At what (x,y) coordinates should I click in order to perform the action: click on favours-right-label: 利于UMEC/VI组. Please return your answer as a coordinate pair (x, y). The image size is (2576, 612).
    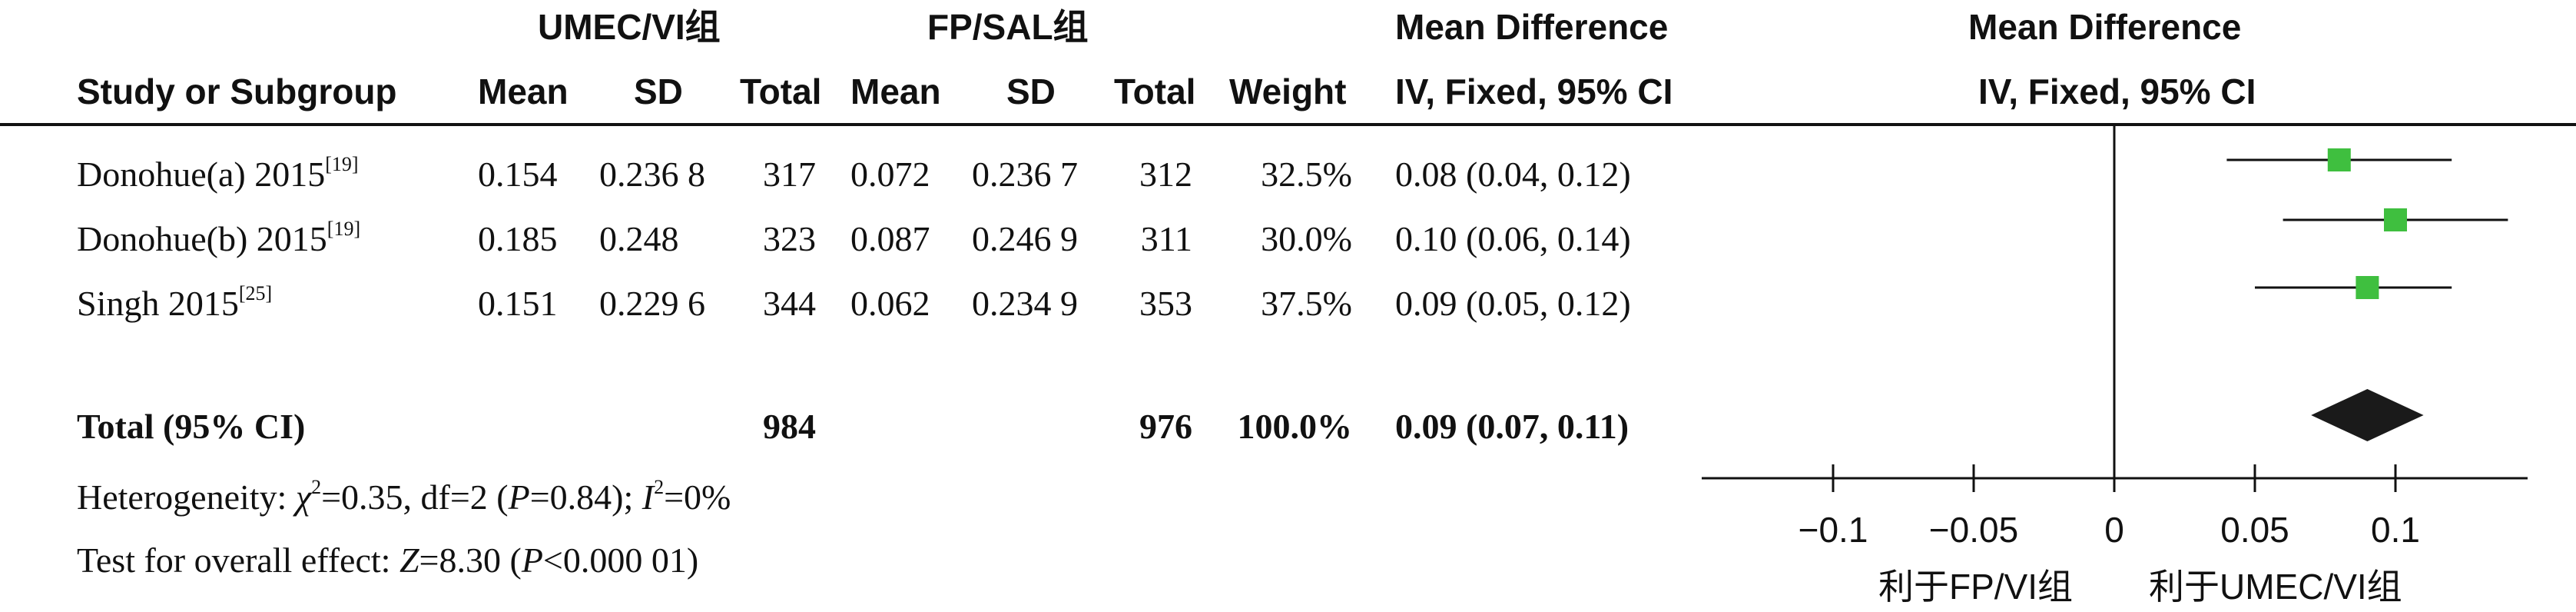
    Looking at the image, I should click on (2275, 586).